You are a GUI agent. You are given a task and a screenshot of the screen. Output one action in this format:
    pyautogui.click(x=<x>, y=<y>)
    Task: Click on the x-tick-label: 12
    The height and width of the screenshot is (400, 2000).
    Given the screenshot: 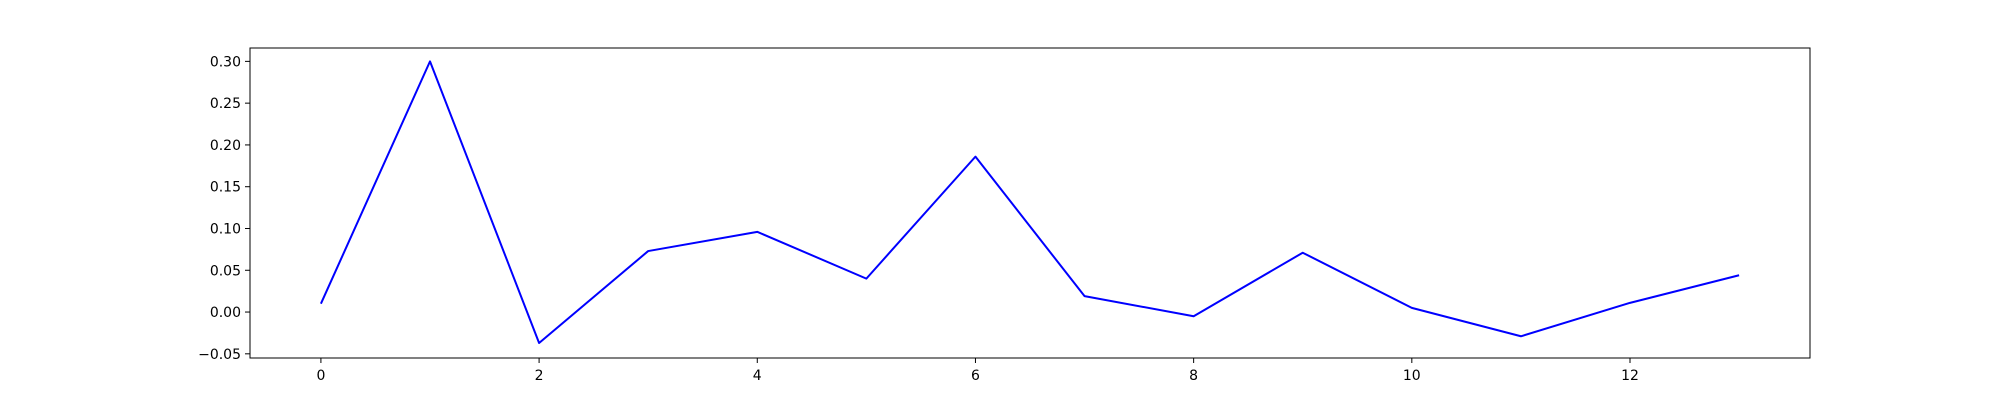 What is the action you would take?
    pyautogui.click(x=1630, y=376)
    